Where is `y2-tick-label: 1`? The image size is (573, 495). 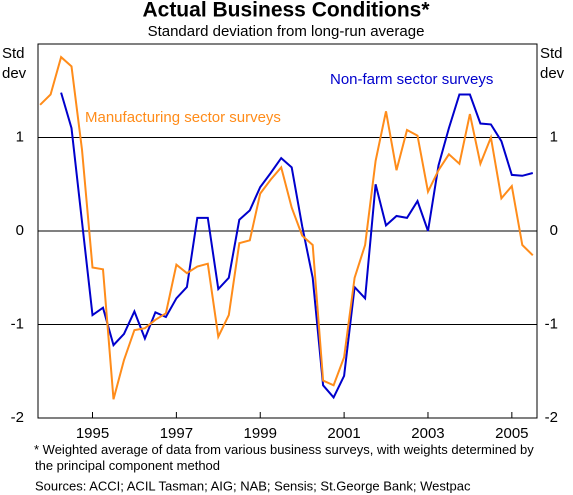 y2-tick-label: 1 is located at coordinates (554, 136).